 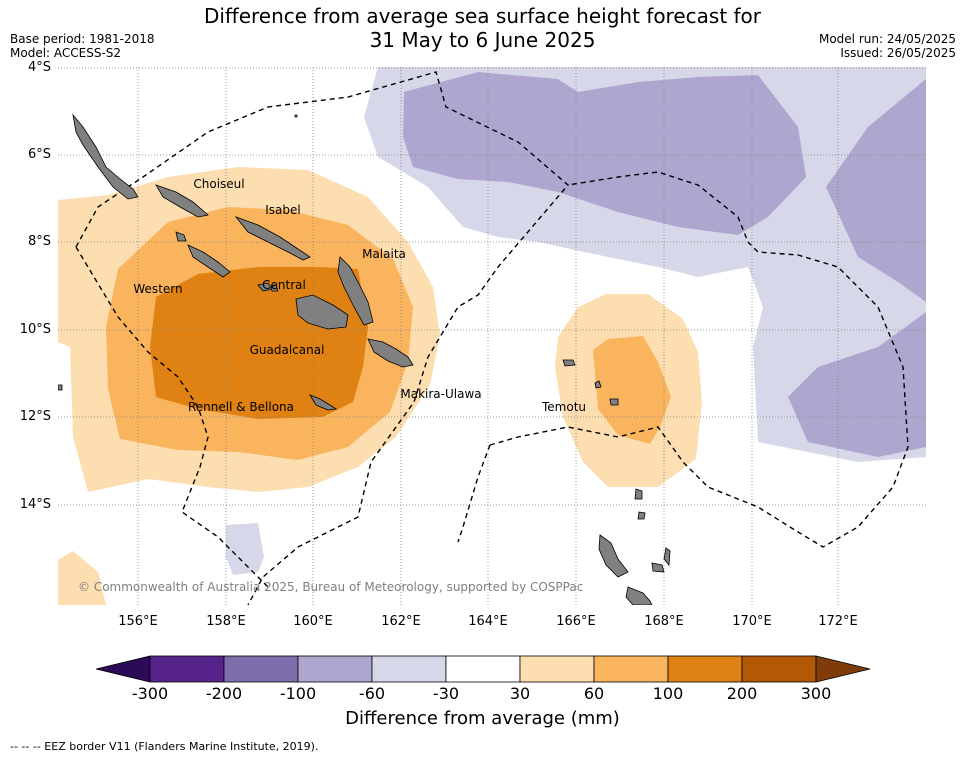 What do you see at coordinates (594, 693) in the screenshot?
I see `colorbar-tick-6: 60` at bounding box center [594, 693].